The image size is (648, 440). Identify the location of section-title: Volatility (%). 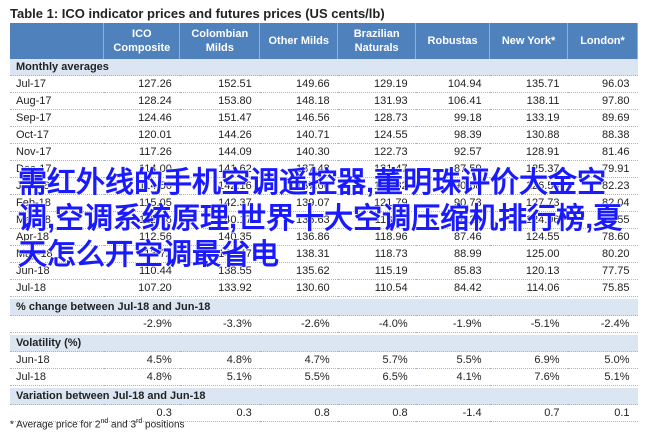
(324, 343).